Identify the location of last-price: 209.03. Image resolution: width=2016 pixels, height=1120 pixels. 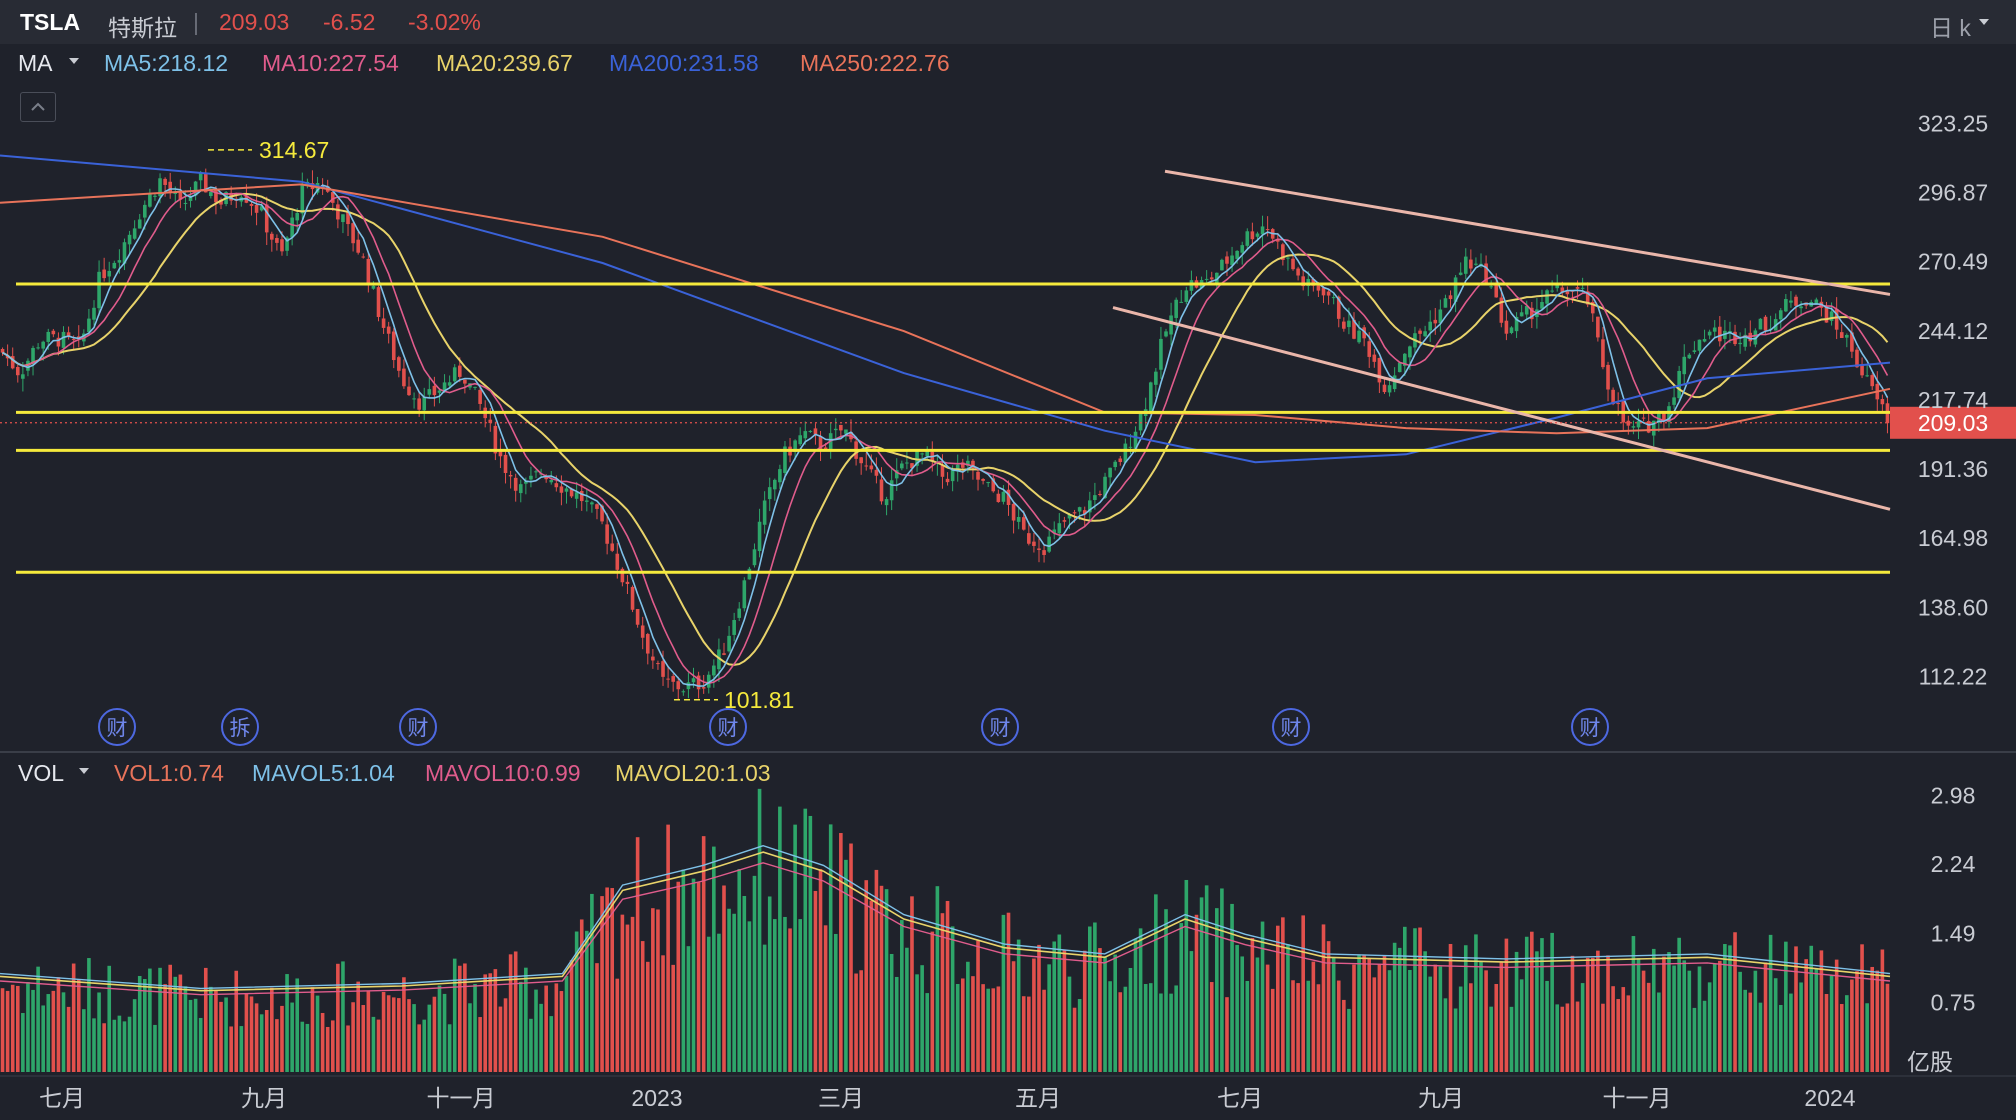
(254, 22).